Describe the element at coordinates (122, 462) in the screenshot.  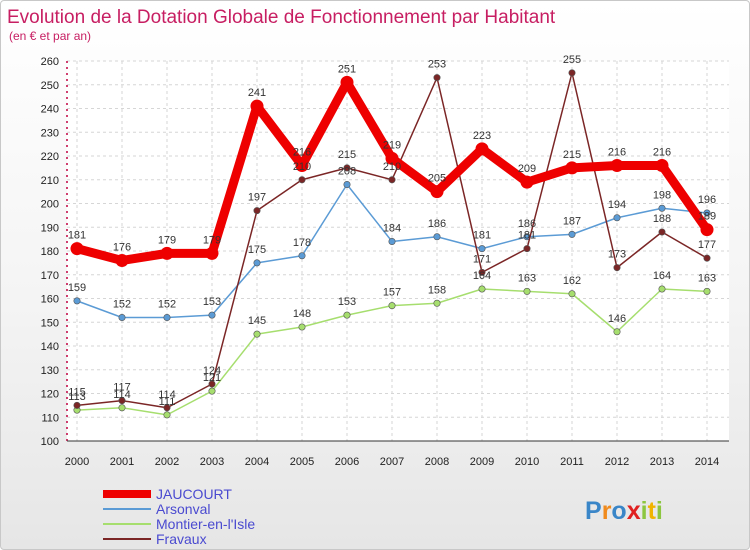
I see `x-tick-label: 2001` at that location.